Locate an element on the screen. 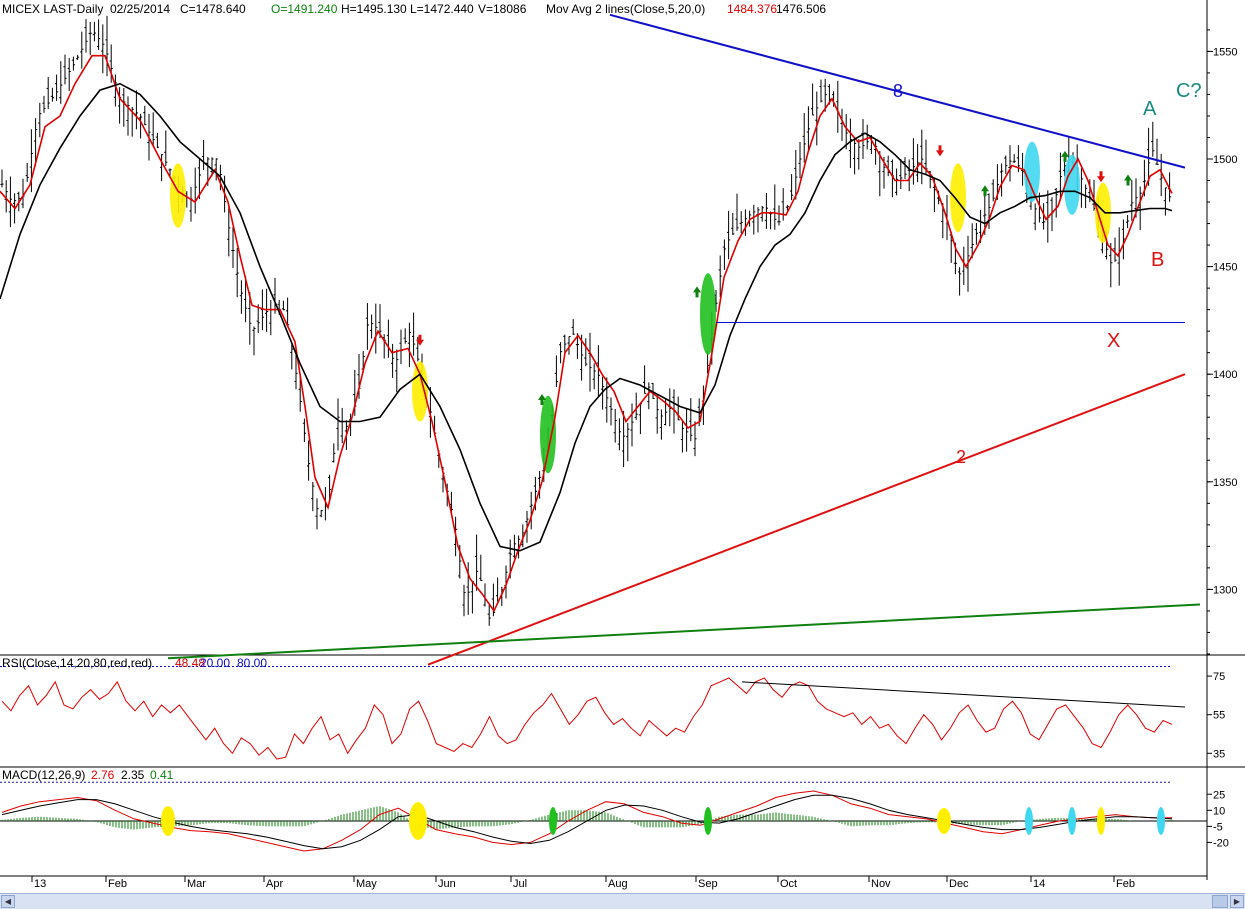 This screenshot has width=1245, height=909. macd-plot: -20 -5 10 25 is located at coordinates (614, 820).